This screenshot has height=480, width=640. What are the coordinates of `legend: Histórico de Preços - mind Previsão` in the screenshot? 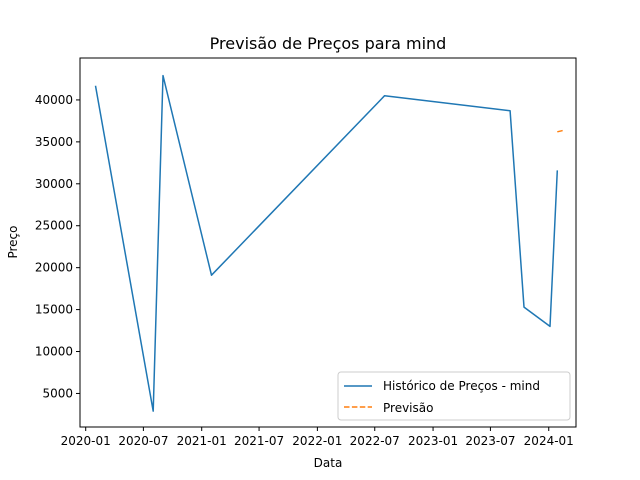 It's located at (454, 396).